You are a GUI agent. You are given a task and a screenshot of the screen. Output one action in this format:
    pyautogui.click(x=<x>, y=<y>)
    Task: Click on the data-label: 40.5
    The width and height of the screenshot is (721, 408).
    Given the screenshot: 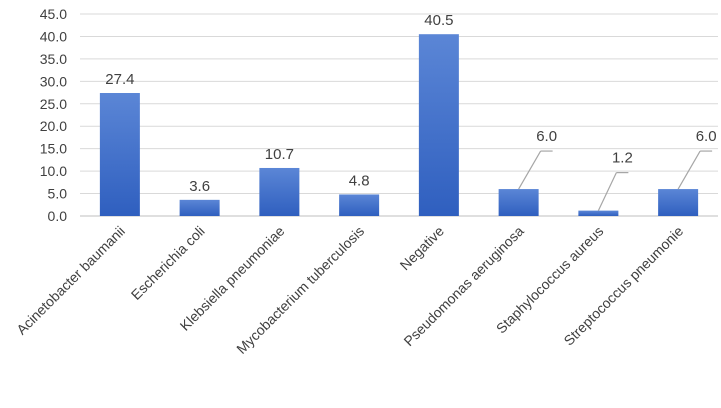 What is the action you would take?
    pyautogui.click(x=438, y=20)
    